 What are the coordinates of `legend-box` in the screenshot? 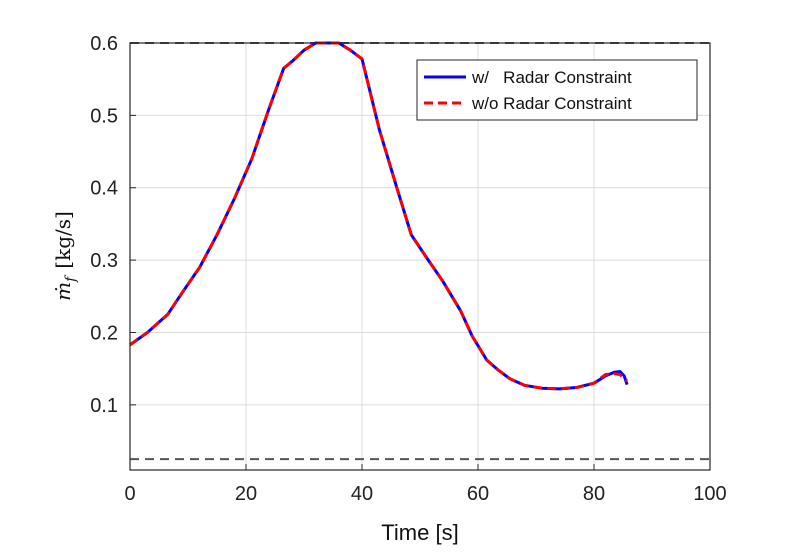 It's located at (557, 90).